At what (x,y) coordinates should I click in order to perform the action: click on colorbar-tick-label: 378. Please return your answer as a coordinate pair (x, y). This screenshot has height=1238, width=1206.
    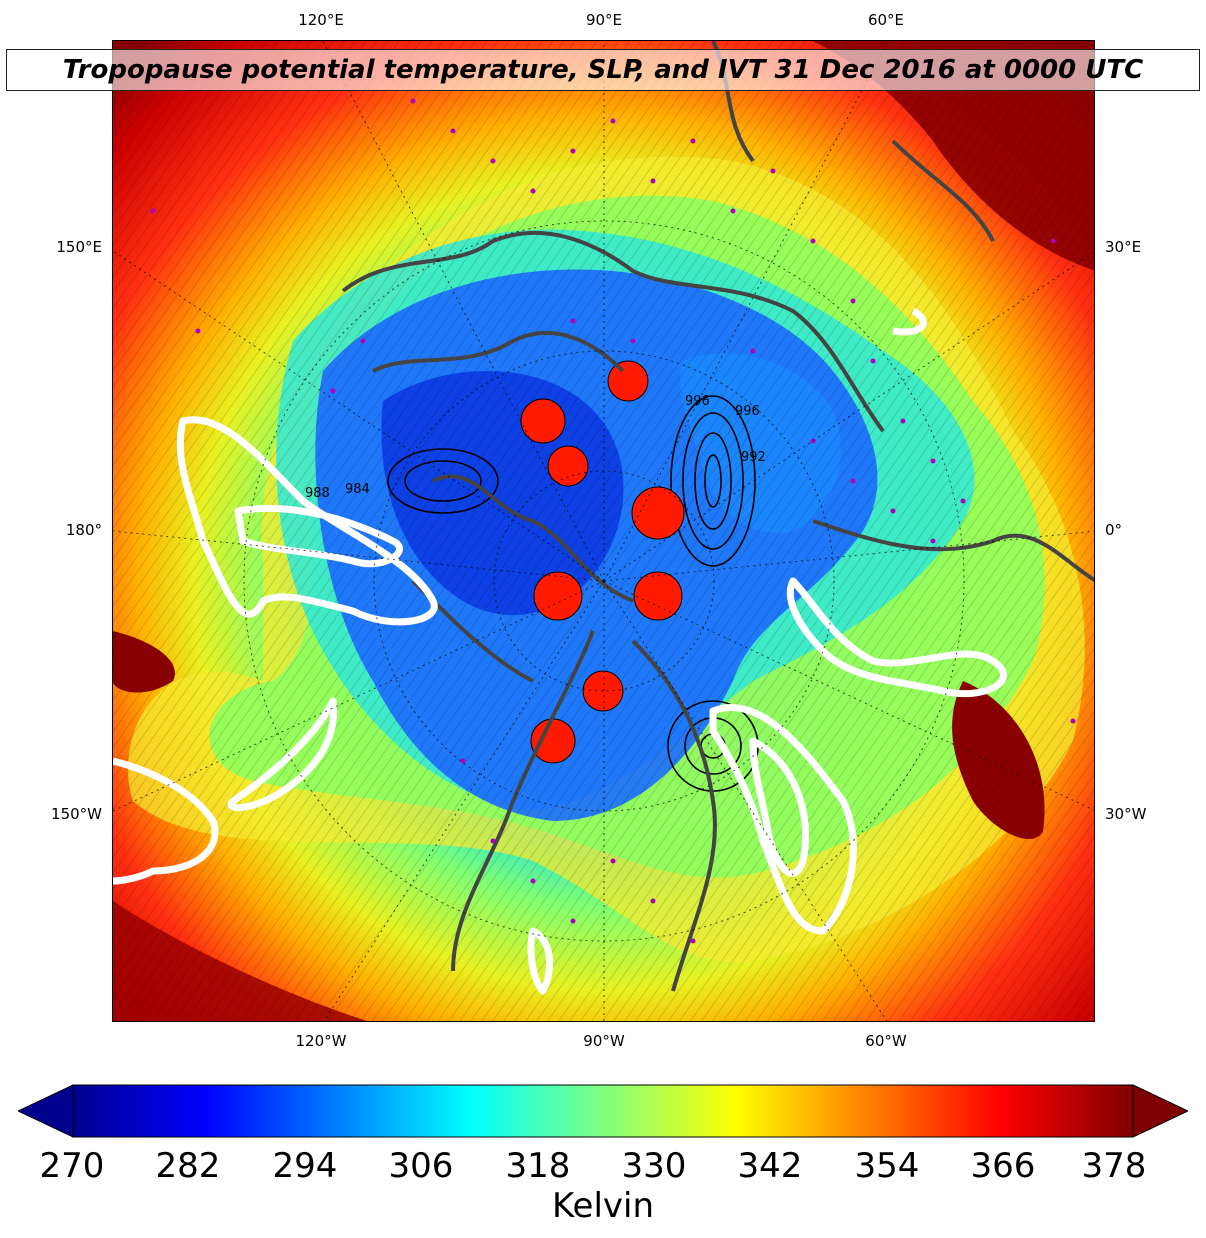
    Looking at the image, I should click on (1114, 1166).